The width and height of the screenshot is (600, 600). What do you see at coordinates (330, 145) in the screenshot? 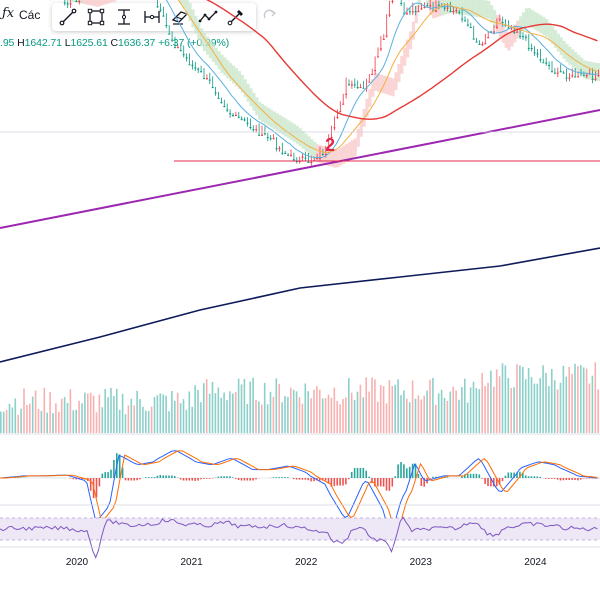
I see `annotations: 2` at bounding box center [330, 145].